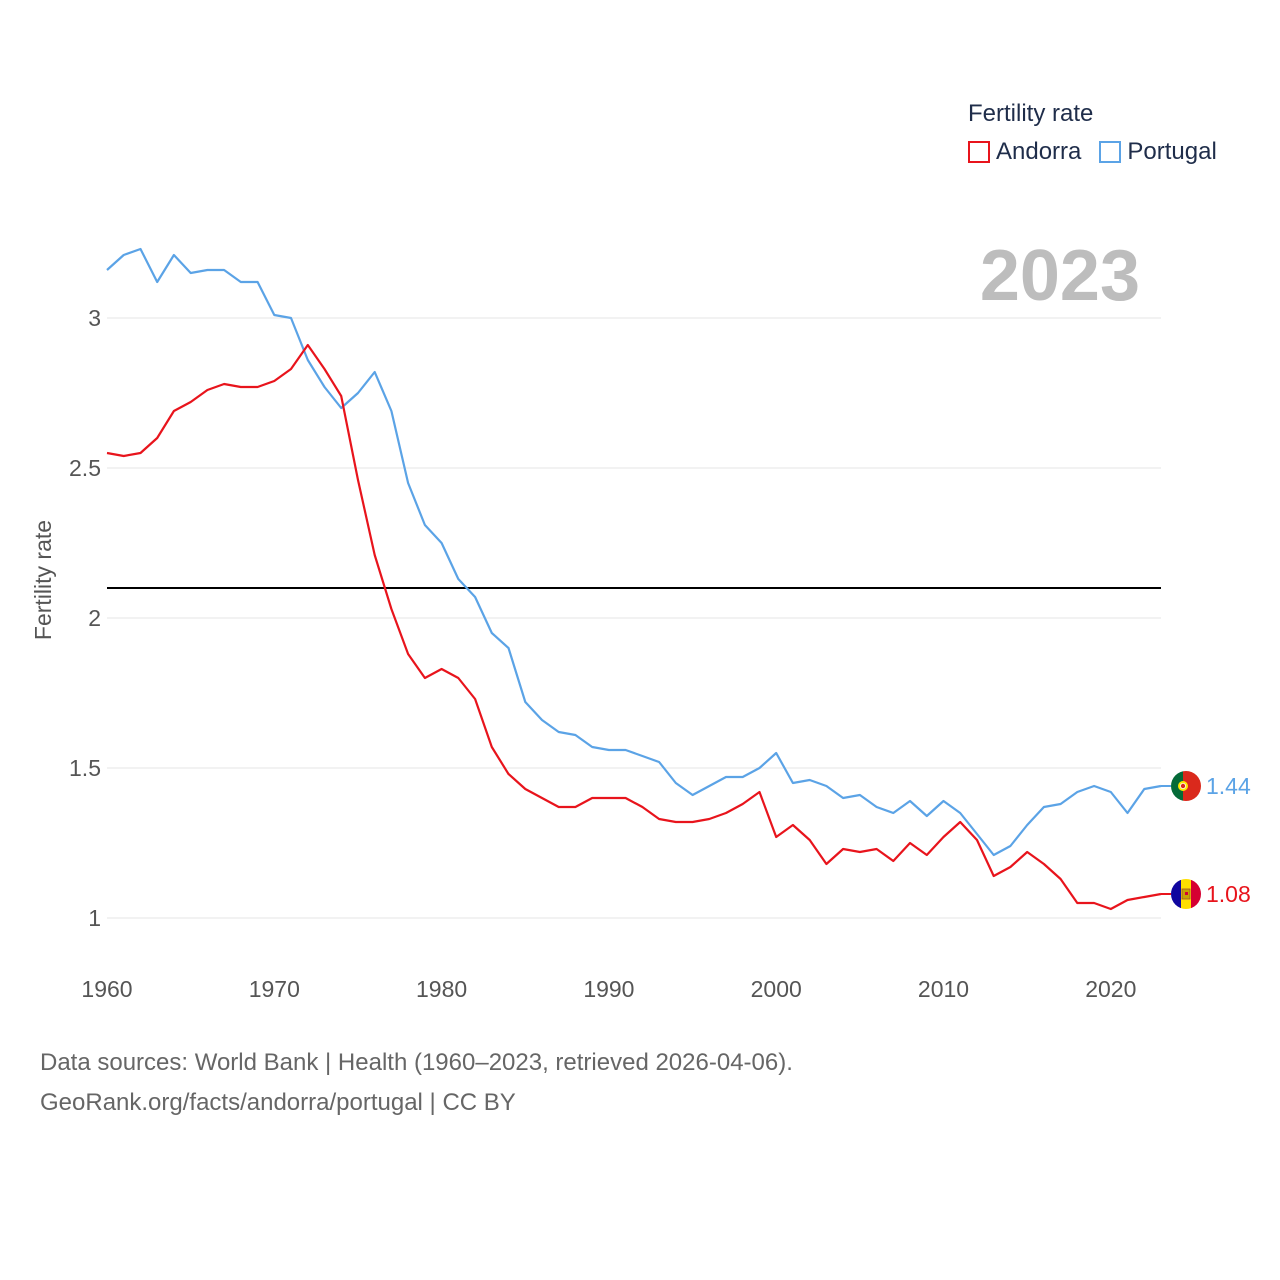 This screenshot has height=1280, width=1280. I want to click on end-value-label-portugal: 1.44, so click(1228, 786).